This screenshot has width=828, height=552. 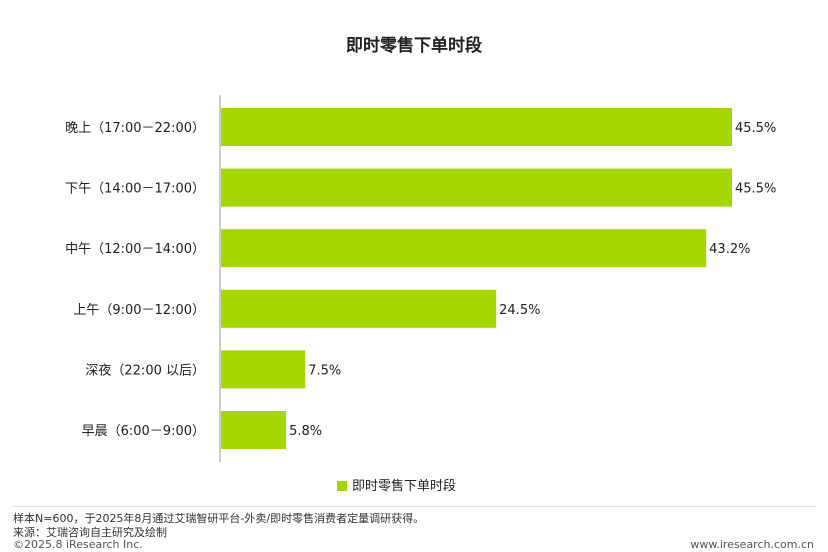 What do you see at coordinates (752, 544) in the screenshot?
I see `website-link: www.iresearch.com.cn` at bounding box center [752, 544].